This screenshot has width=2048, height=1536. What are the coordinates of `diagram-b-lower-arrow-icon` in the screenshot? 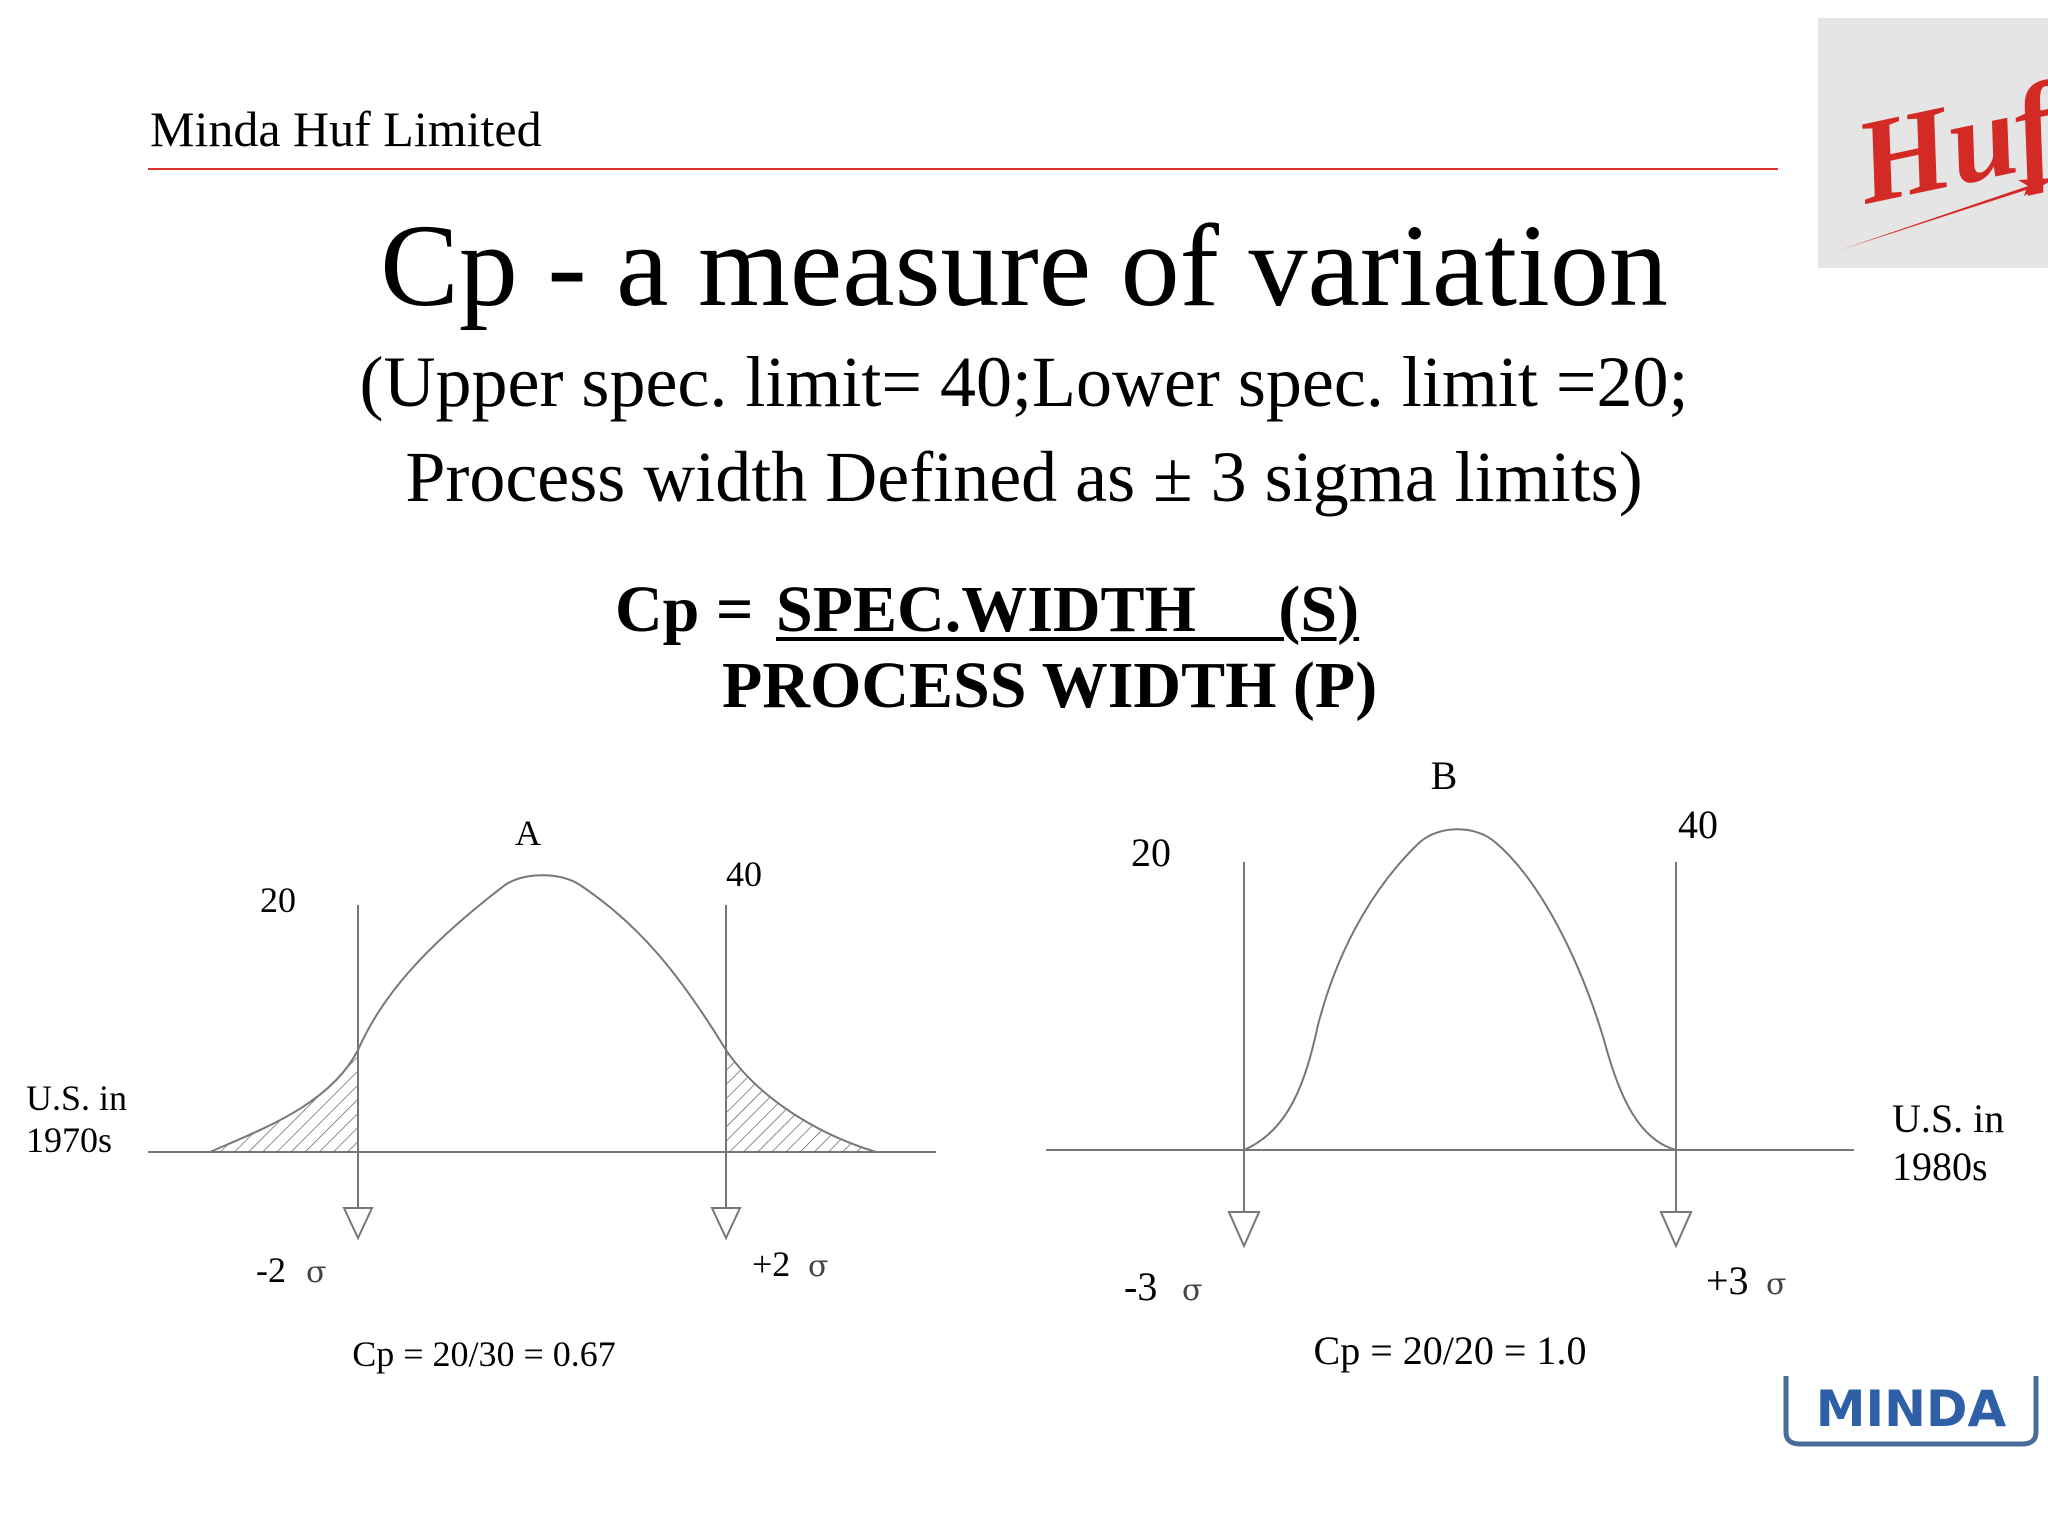 It's located at (1244, 1230).